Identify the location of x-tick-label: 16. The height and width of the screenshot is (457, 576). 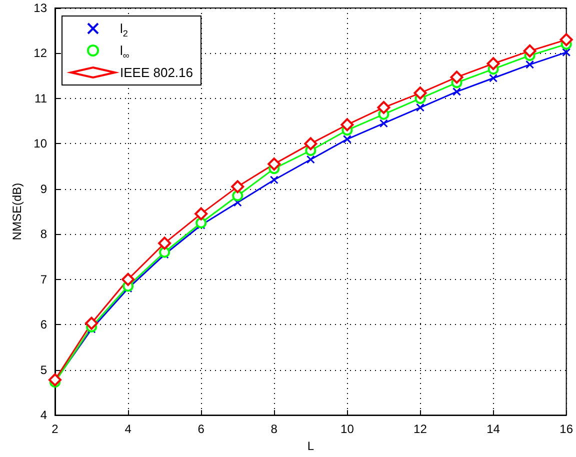
(567, 429).